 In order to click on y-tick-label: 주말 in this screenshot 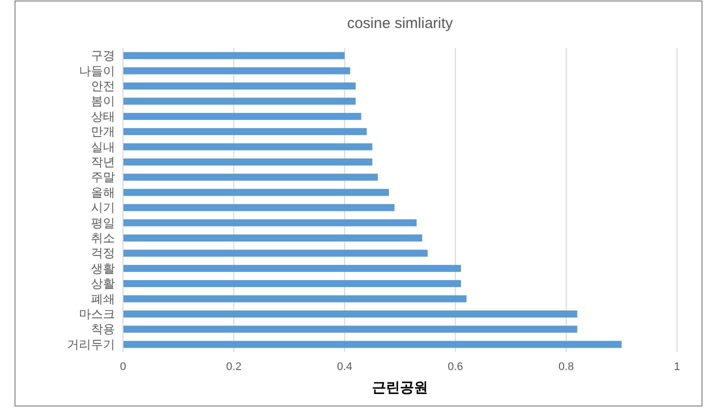, I will do `click(103, 177)`.